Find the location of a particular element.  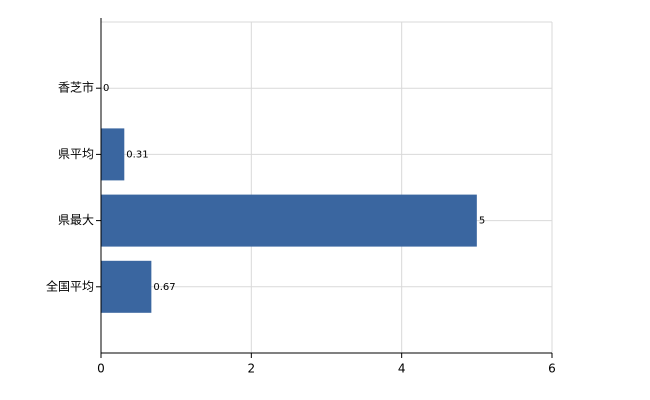

x-tick-label: 6 is located at coordinates (552, 369).